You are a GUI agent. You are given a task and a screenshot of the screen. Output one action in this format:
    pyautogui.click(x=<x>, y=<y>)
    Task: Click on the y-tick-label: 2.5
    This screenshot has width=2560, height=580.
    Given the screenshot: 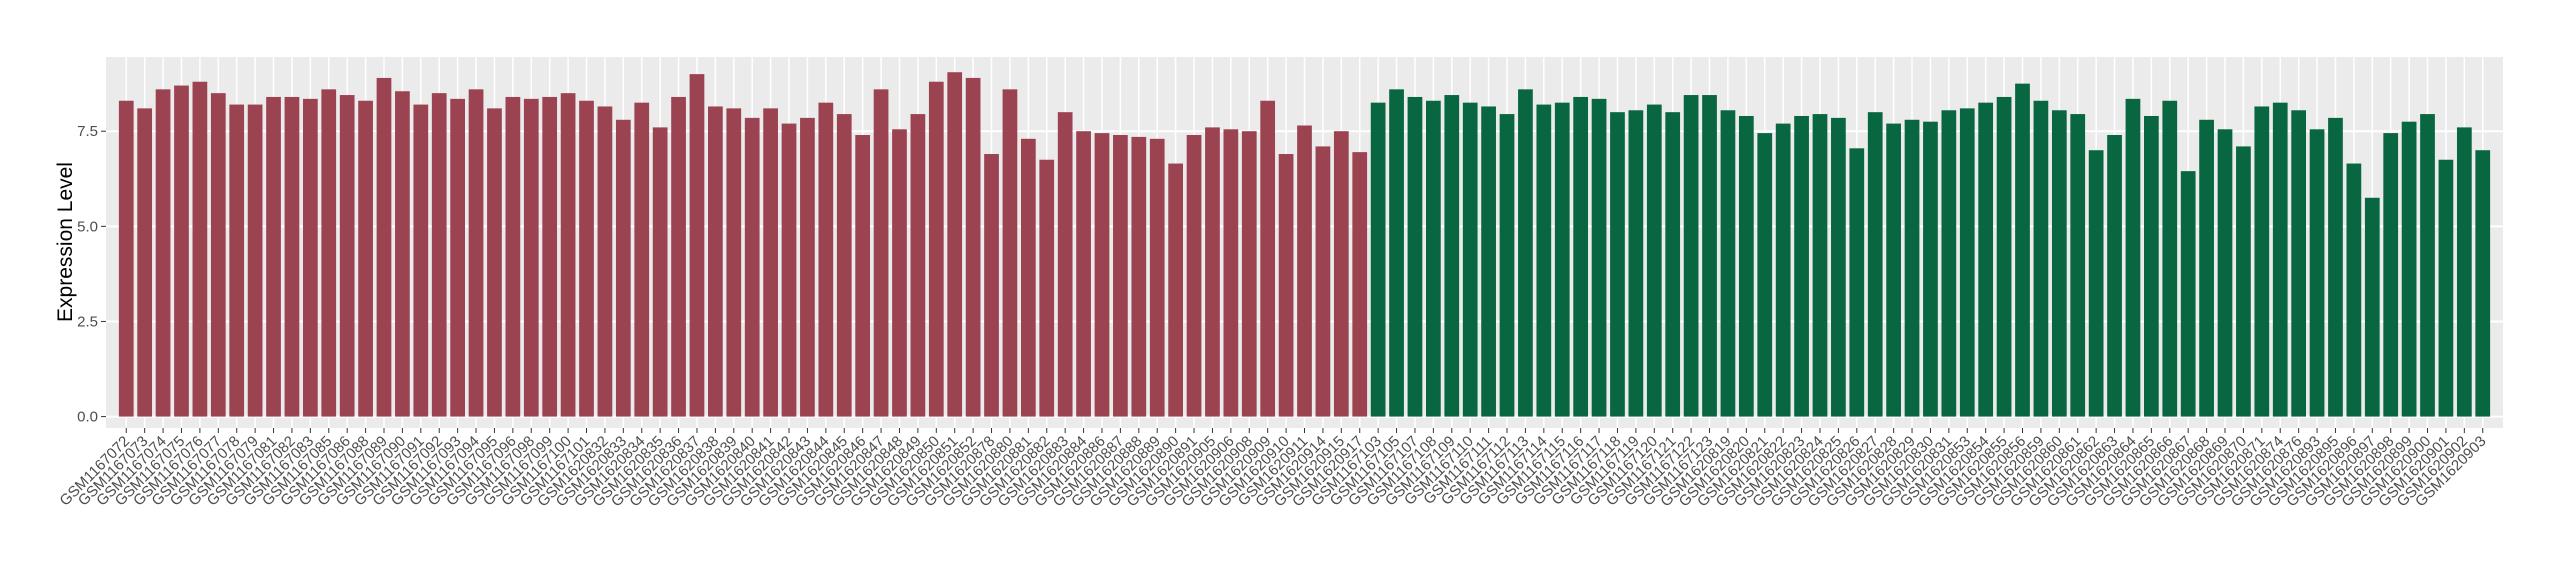 What is the action you would take?
    pyautogui.click(x=87, y=321)
    